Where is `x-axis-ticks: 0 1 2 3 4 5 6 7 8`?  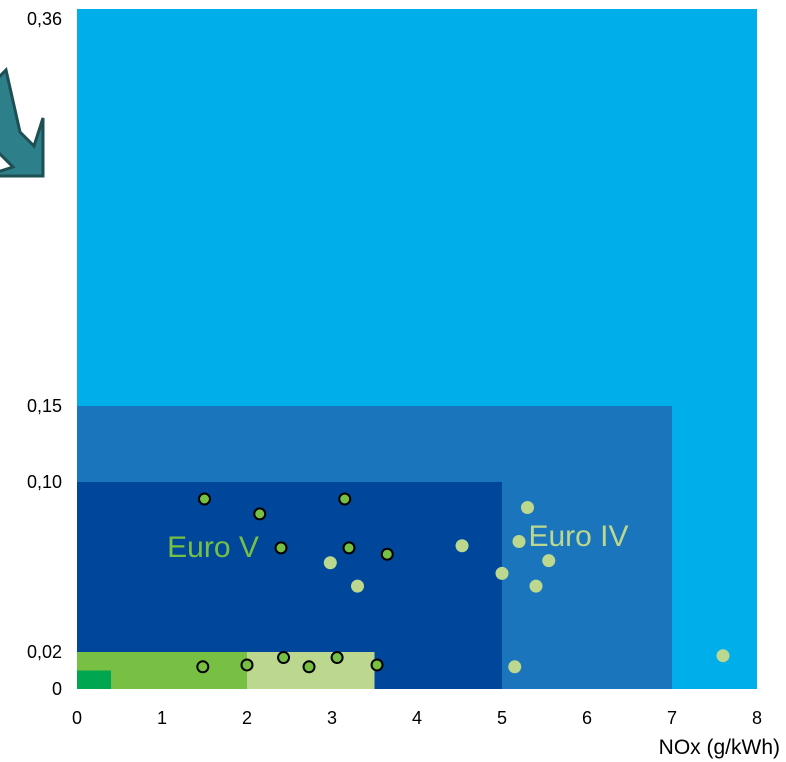
x-axis-ticks: 0 1 2 3 4 5 6 7 8 is located at coordinates (417, 718).